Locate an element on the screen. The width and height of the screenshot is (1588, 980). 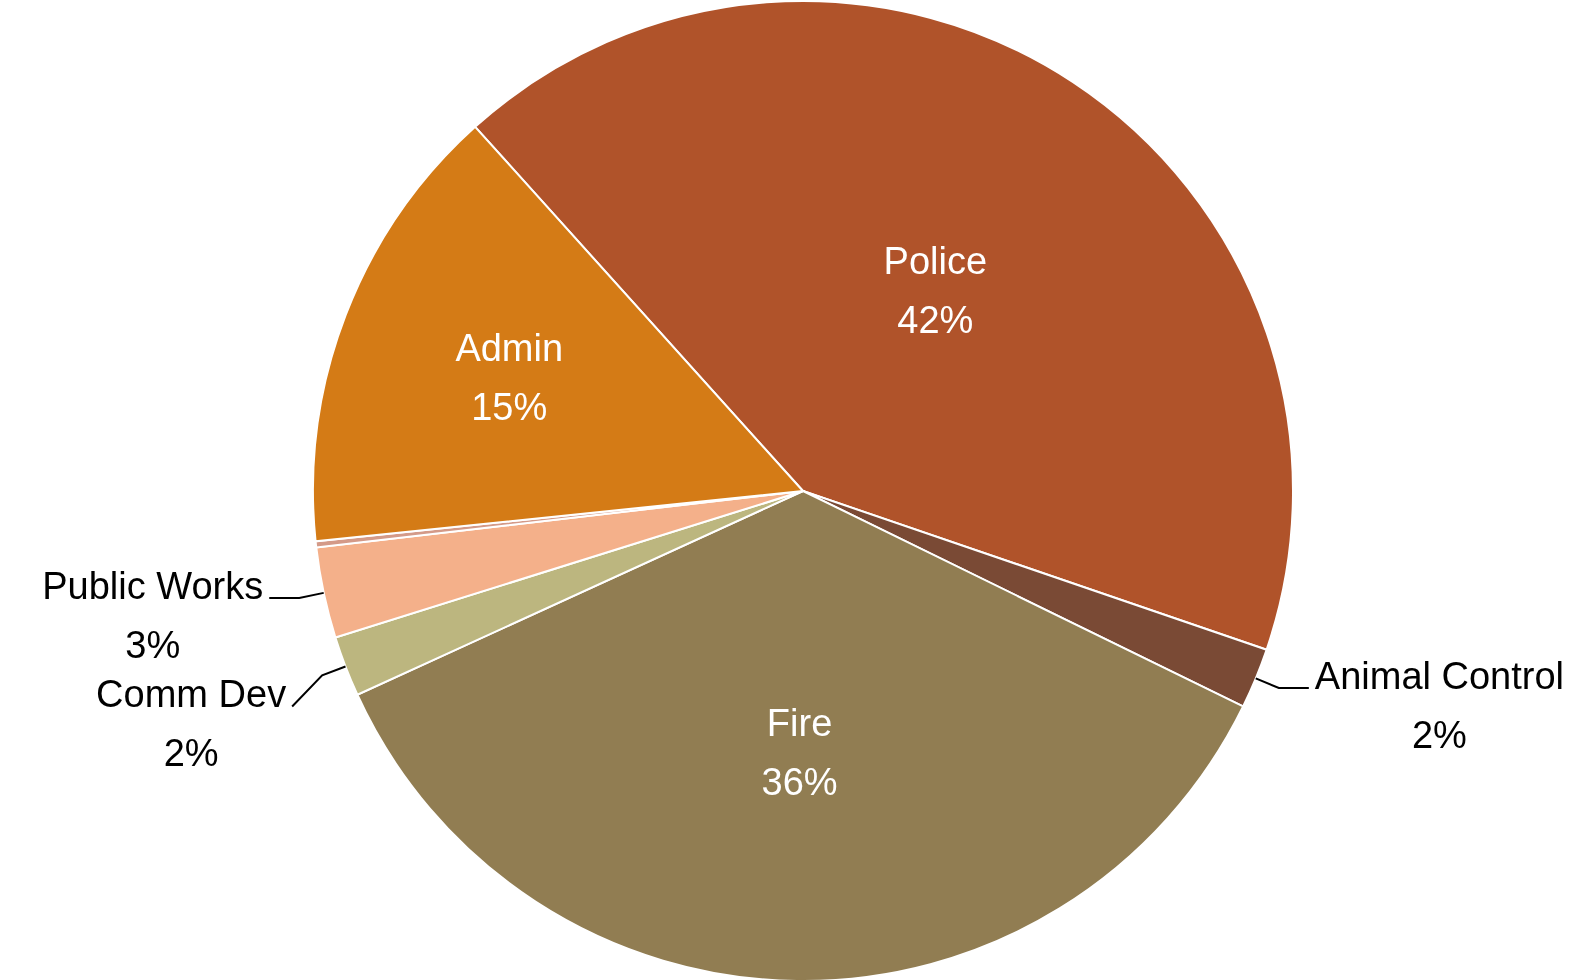
data-label: 42% is located at coordinates (935, 320).